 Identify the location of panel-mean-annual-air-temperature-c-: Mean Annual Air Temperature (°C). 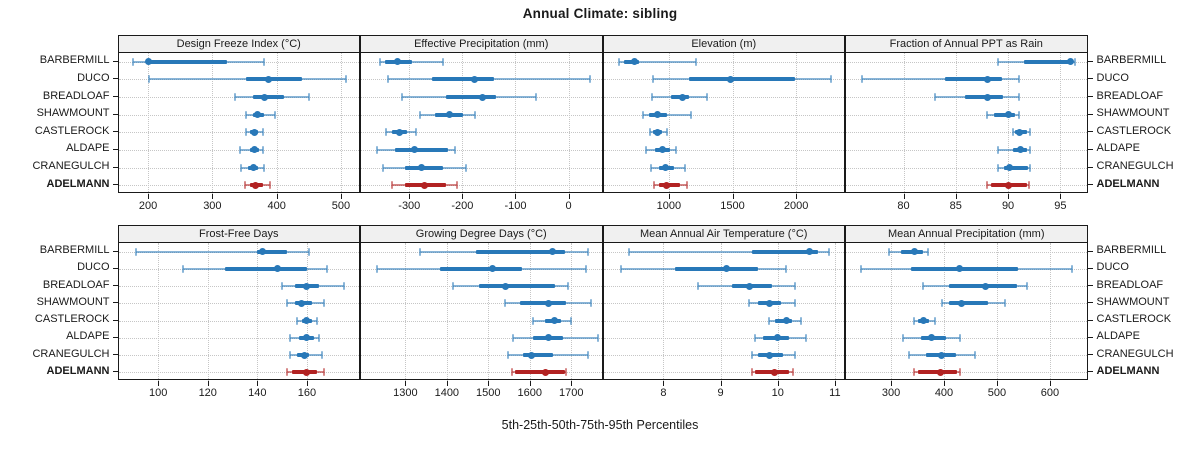
(723, 303).